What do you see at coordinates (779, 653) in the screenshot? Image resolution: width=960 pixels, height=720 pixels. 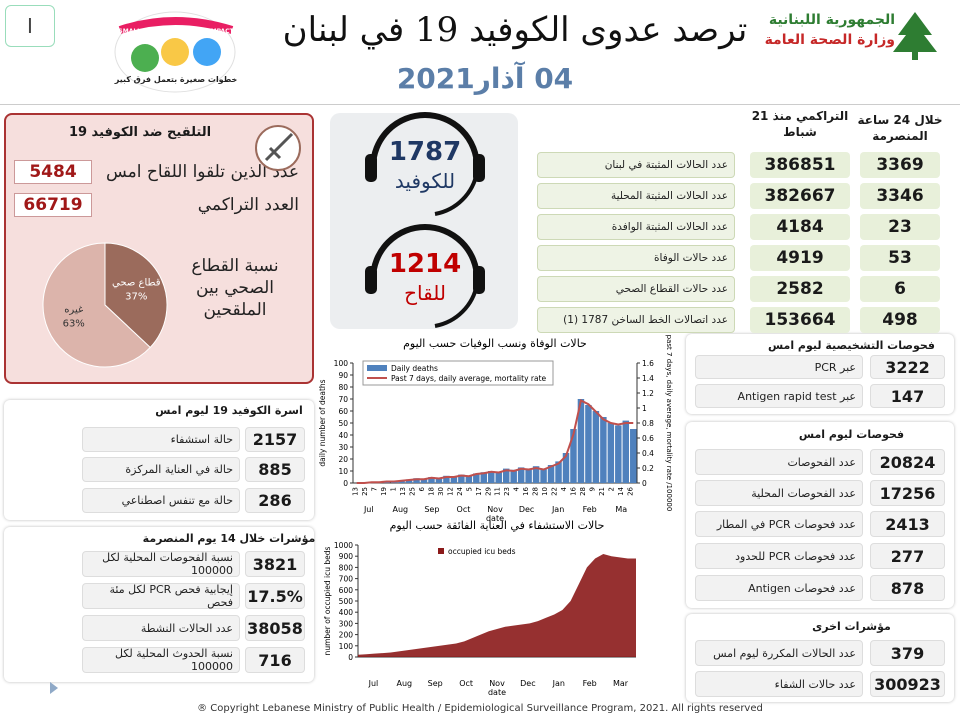 I see `other-label: عدد الحالات المكررة ليوم امس` at bounding box center [779, 653].